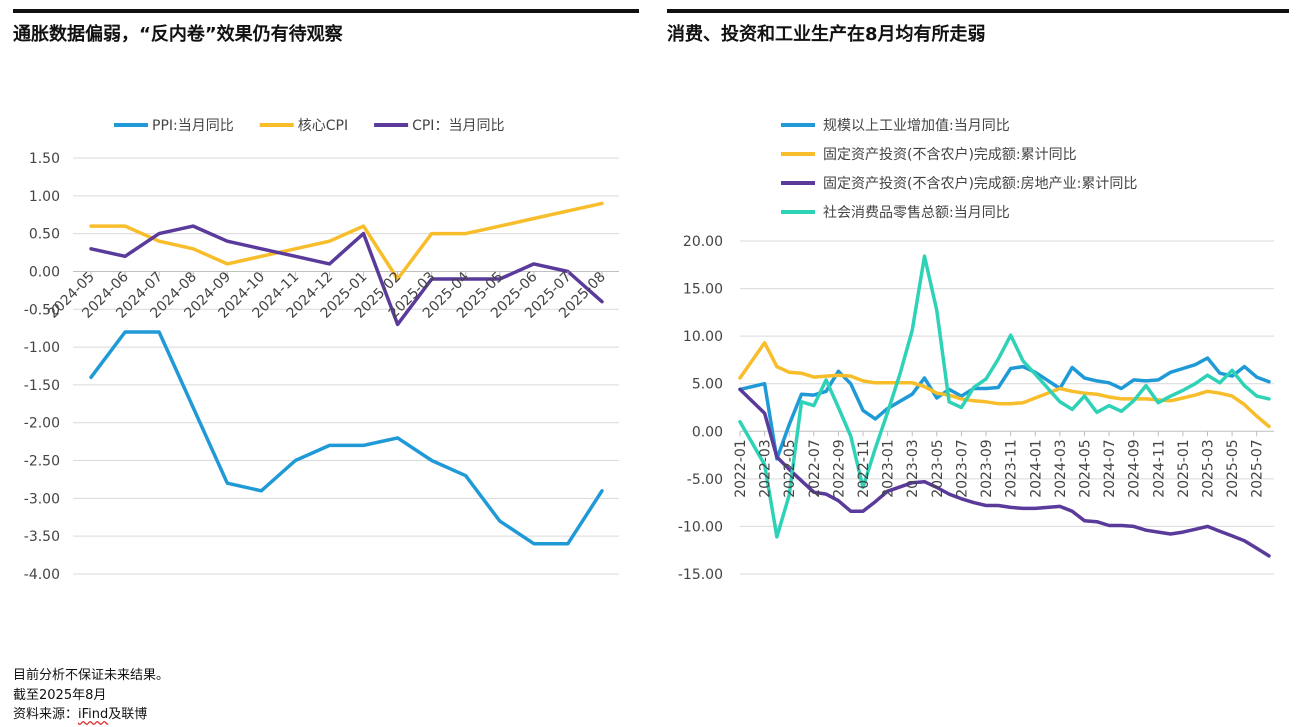 The width and height of the screenshot is (1299, 727). What do you see at coordinates (938, 468) in the screenshot?
I see `x-tick-label: 2023-05` at bounding box center [938, 468].